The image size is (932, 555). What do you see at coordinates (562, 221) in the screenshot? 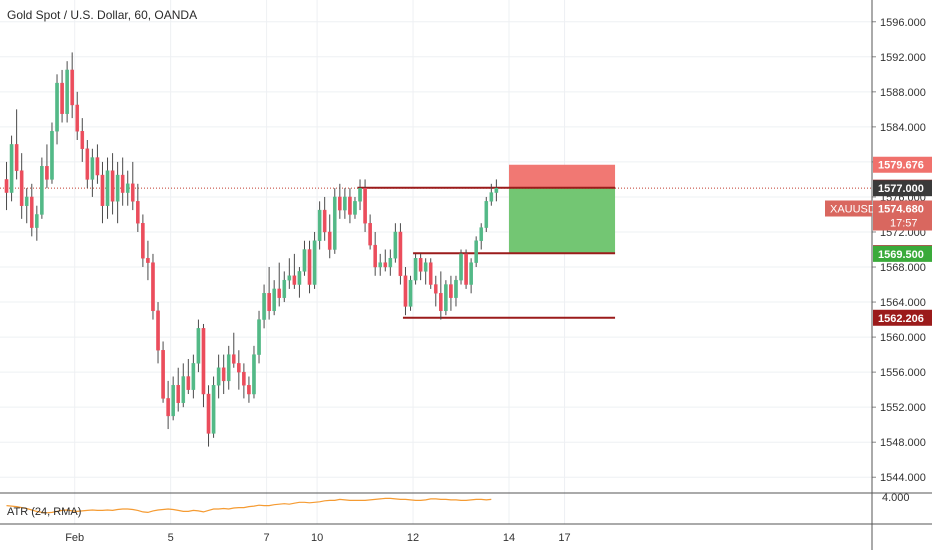
I see `take-profit-zone` at bounding box center [562, 221].